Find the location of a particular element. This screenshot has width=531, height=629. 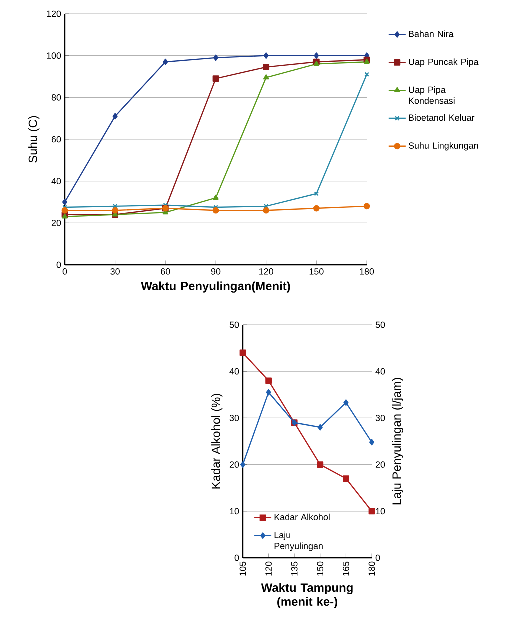

y-axis-title: Kadar Alkohol (%) is located at coordinates (217, 441).